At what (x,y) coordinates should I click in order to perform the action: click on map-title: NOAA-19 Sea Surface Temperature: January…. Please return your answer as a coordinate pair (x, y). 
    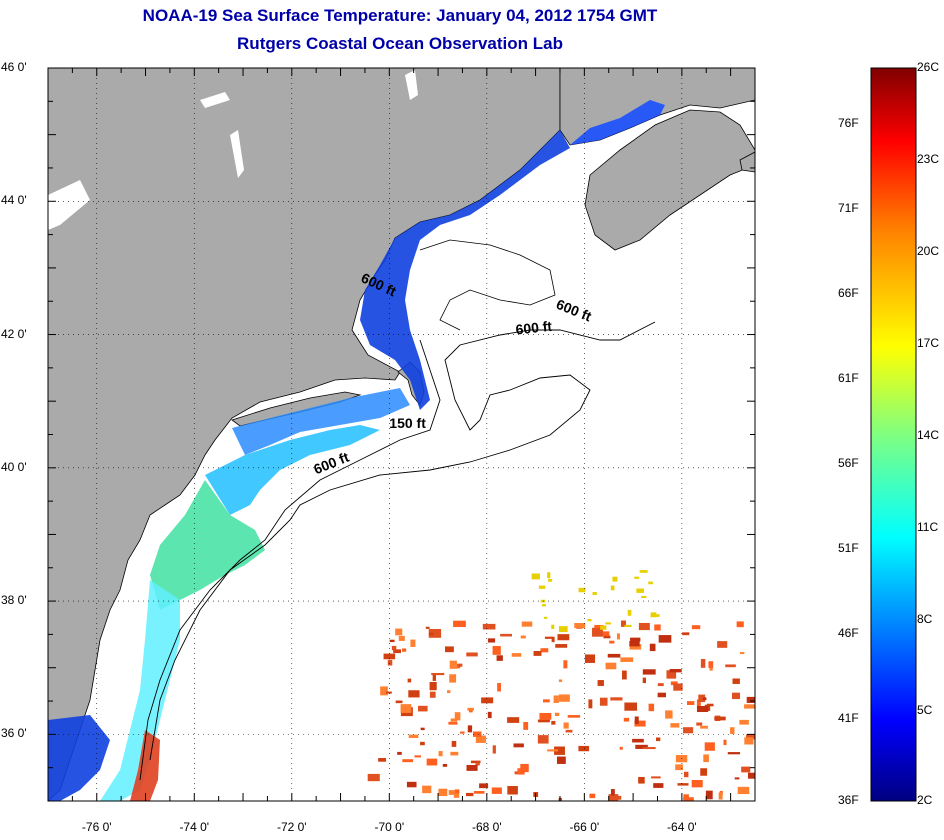
    Looking at the image, I should click on (400, 15).